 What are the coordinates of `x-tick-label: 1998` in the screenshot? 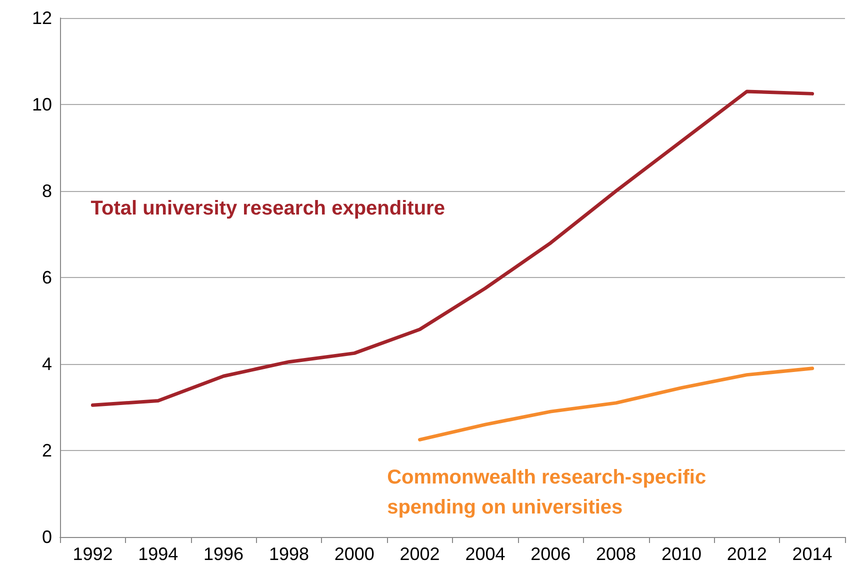 It's located at (288, 554).